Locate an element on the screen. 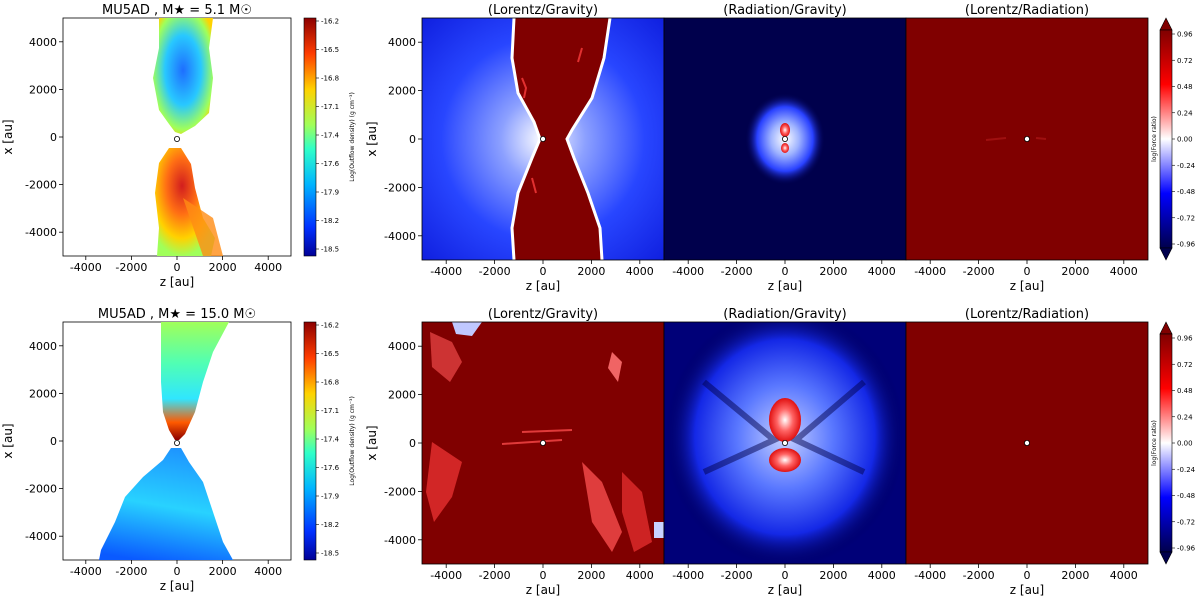  colorbar-tick-label: -0.72 is located at coordinates (1186, 522).